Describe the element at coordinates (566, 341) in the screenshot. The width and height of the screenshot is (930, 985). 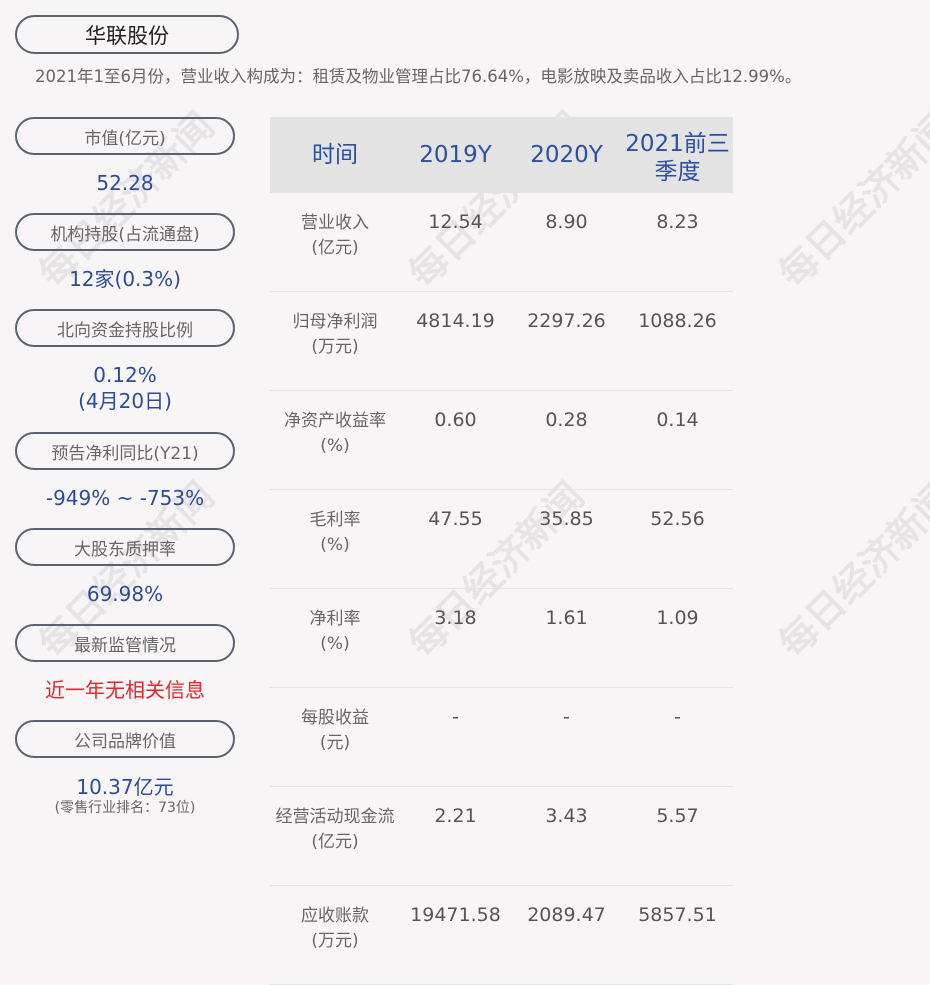
I see `cell-value: 2297.26` at that location.